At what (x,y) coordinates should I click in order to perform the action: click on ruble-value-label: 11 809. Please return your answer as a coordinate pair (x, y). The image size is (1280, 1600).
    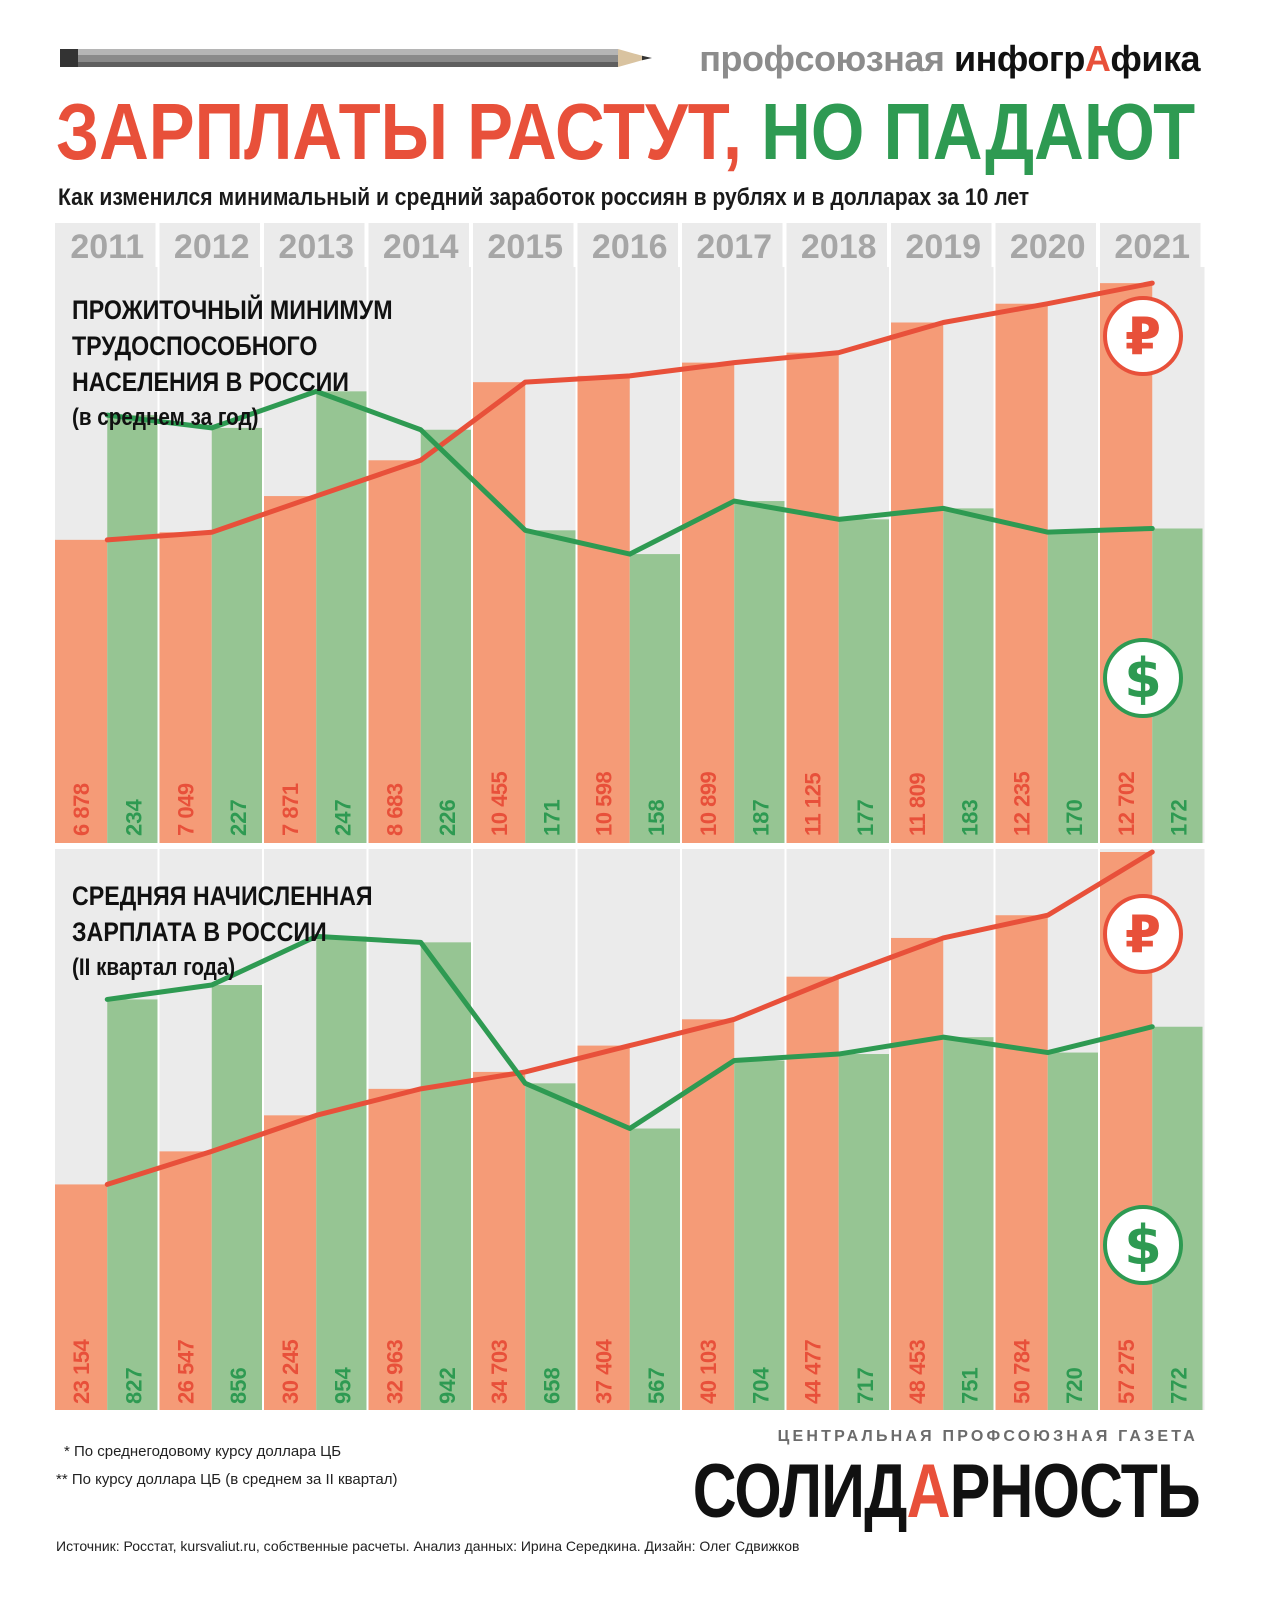
    Looking at the image, I should click on (917, 804).